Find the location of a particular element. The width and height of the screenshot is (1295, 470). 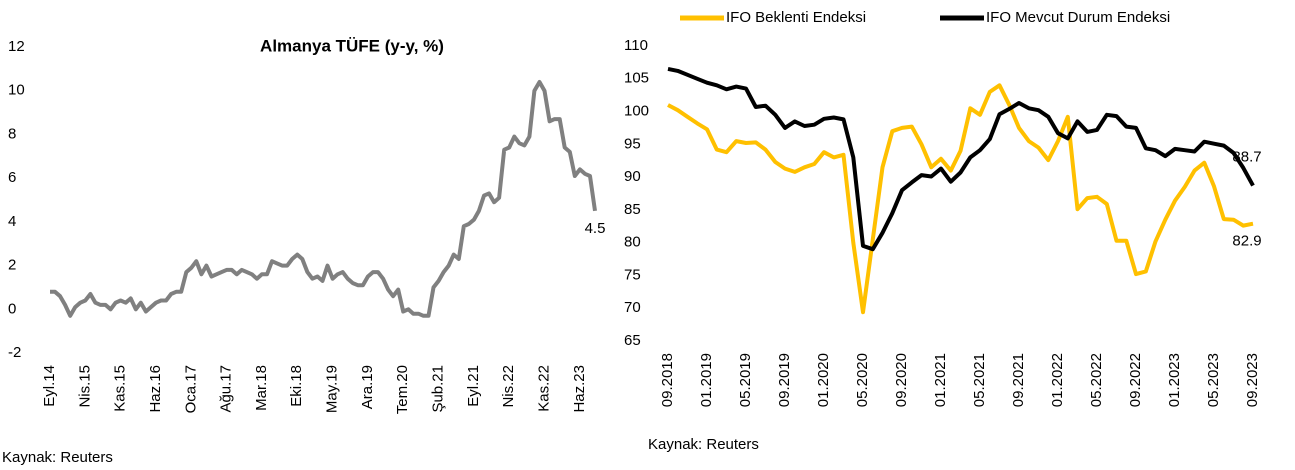

x-tick-label: Haz.16 is located at coordinates (155, 389).